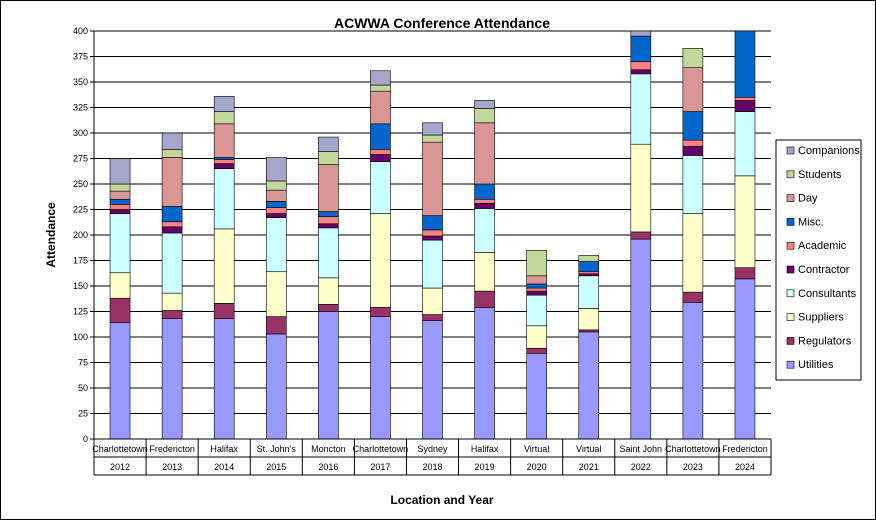 This screenshot has height=520, width=876. Describe the element at coordinates (589, 467) in the screenshot. I see `category-year-label: 2021` at that location.